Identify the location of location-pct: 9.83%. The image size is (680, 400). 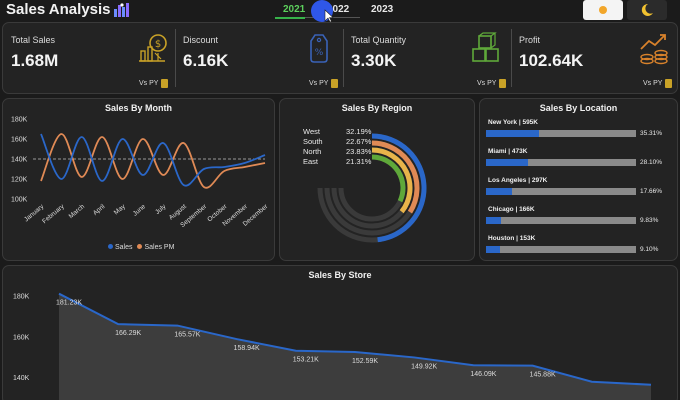
(649, 220).